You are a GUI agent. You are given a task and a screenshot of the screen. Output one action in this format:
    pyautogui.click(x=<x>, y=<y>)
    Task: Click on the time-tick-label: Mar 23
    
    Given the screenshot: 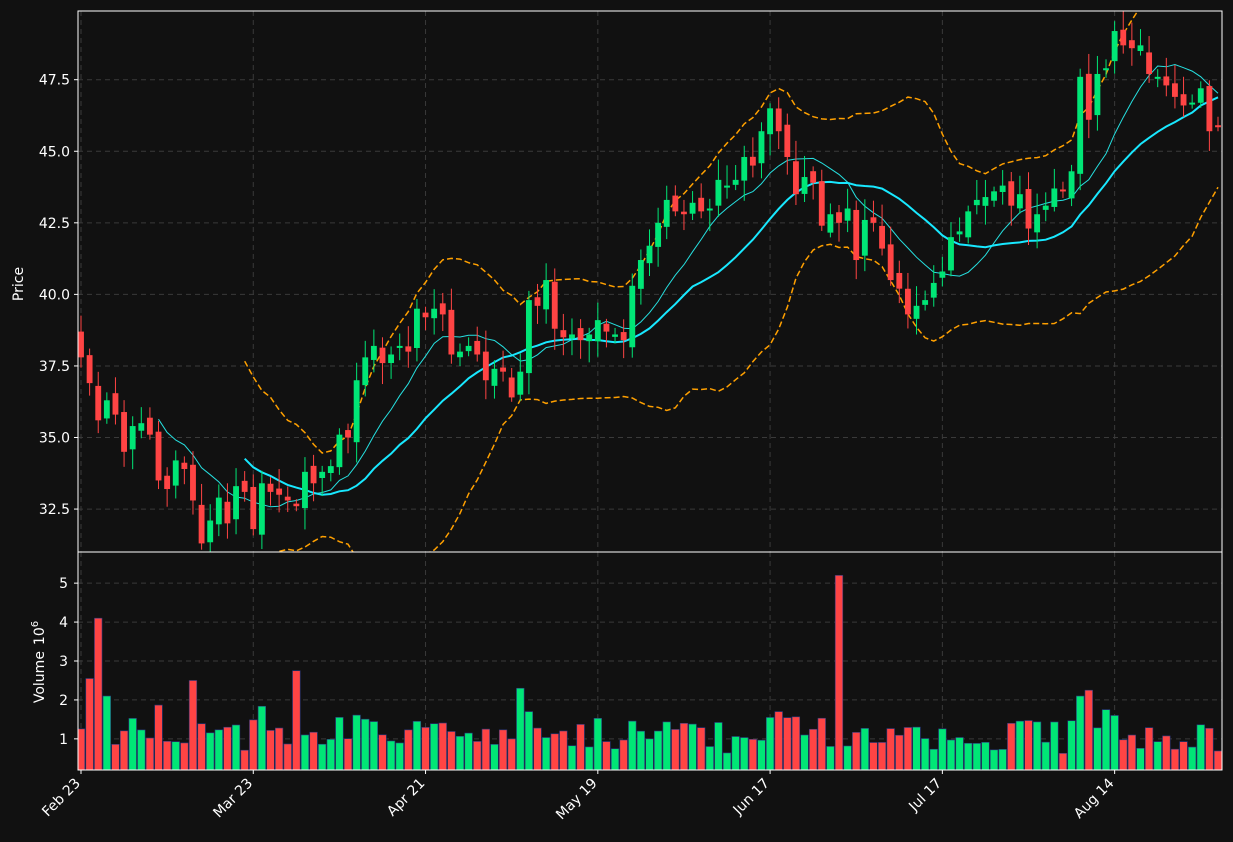 What is the action you would take?
    pyautogui.click(x=233, y=799)
    